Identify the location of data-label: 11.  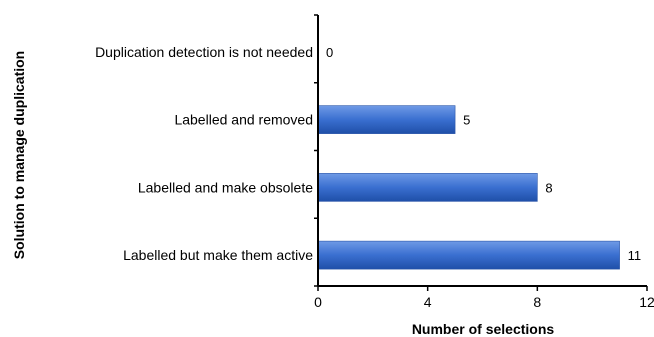
(635, 255).